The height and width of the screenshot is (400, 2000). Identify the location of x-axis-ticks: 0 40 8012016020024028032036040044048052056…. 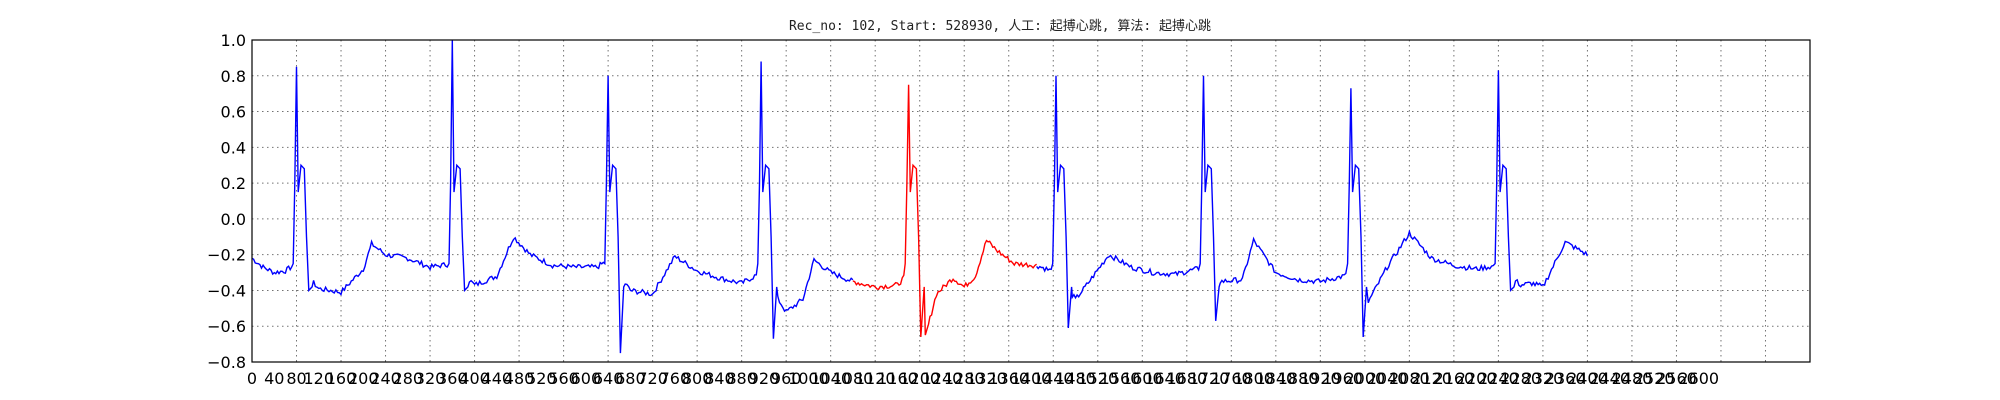
(983, 378).